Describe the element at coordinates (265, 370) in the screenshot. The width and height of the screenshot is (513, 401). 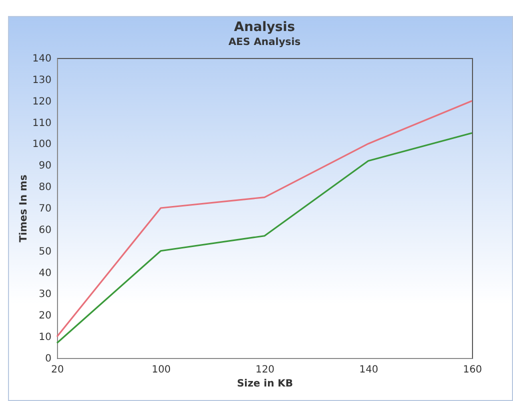
I see `x-tick-label: 120` at that location.